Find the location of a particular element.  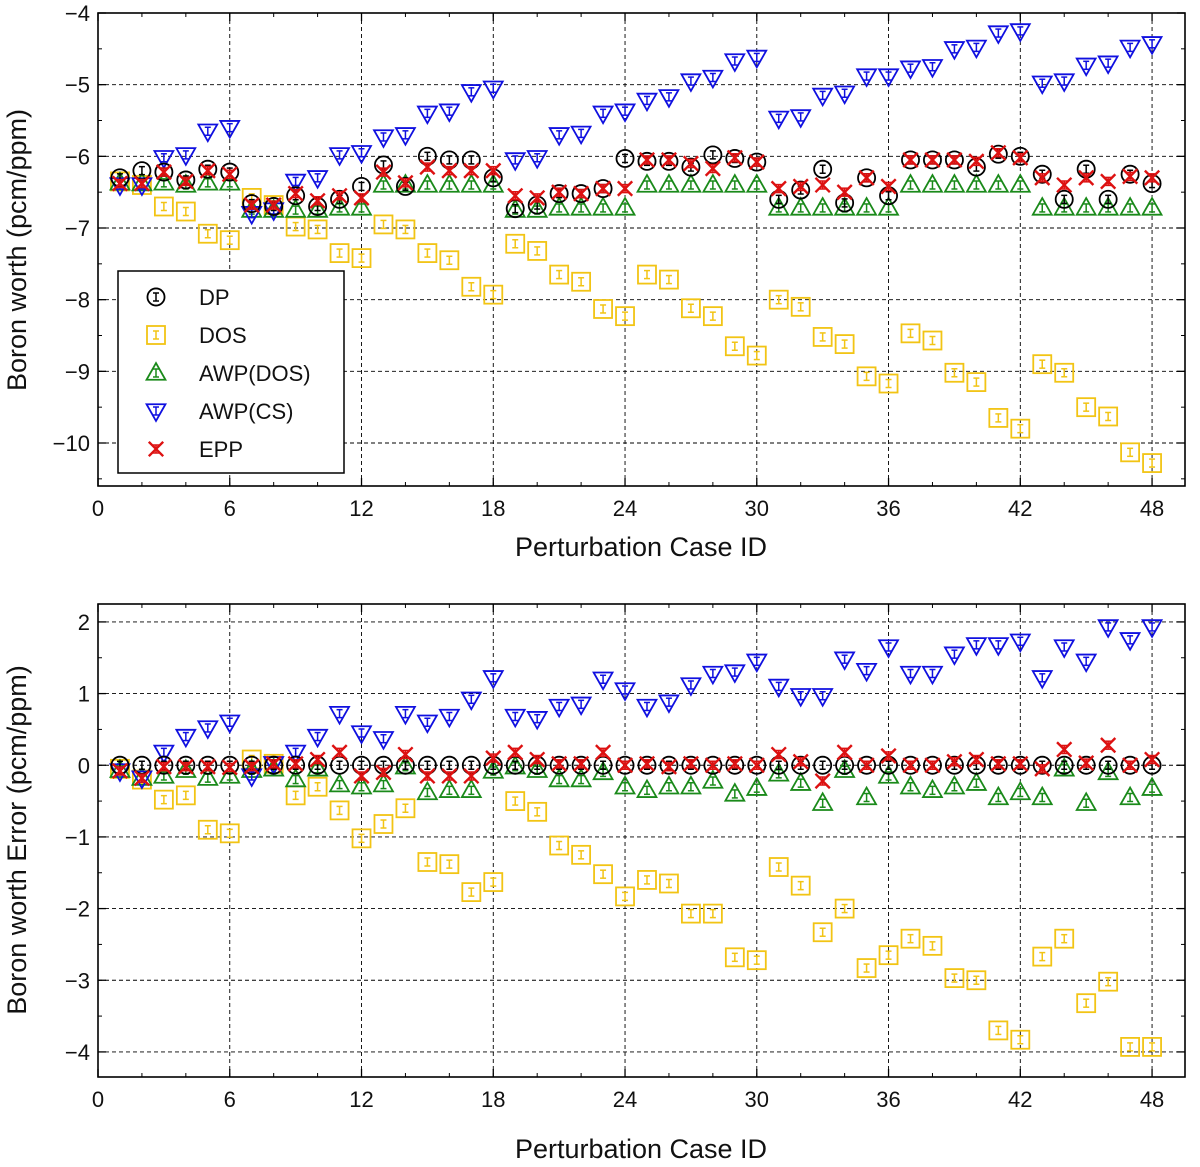

top-y-axis-title: Boron worth (pcm/ppm) is located at coordinates (17, 250).